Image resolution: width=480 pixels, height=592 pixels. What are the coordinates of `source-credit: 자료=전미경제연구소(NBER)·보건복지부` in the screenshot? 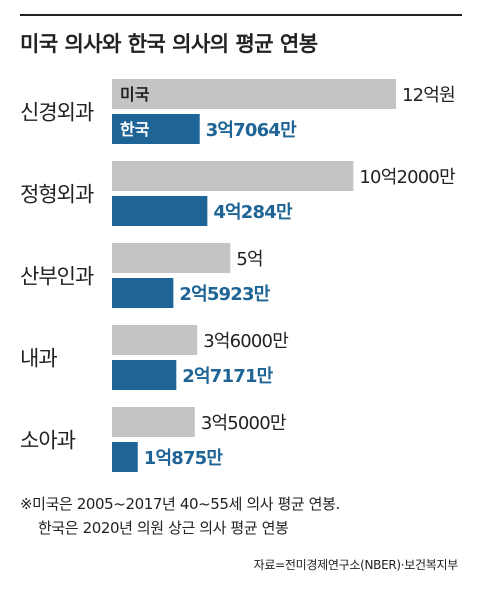 It's located at (356, 565).